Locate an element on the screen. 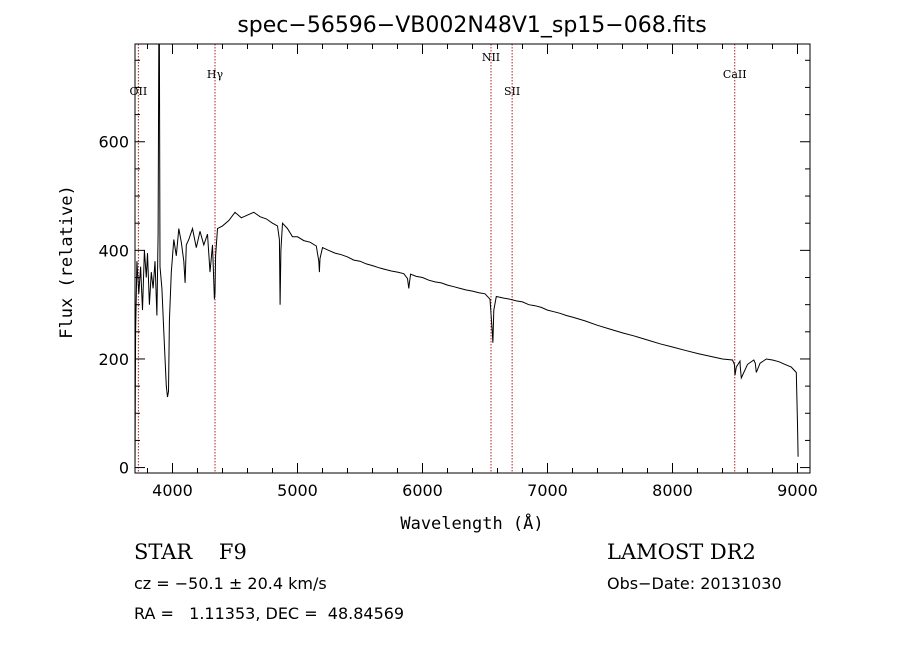 Image resolution: width=900 pixels, height=649 pixels. y-axis-label: Flux (relative) is located at coordinates (67, 262).